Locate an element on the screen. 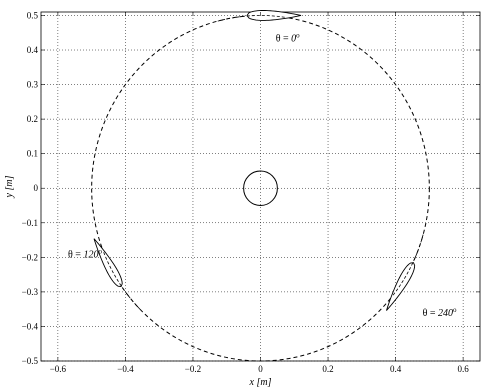  y-tick-label: −0.5 is located at coordinates (30, 361).